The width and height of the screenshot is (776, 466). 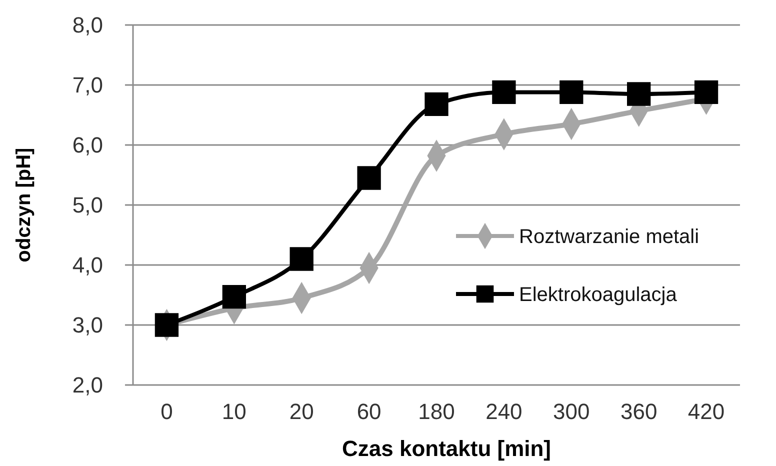 I want to click on x-tick-label: 60, so click(x=369, y=411).